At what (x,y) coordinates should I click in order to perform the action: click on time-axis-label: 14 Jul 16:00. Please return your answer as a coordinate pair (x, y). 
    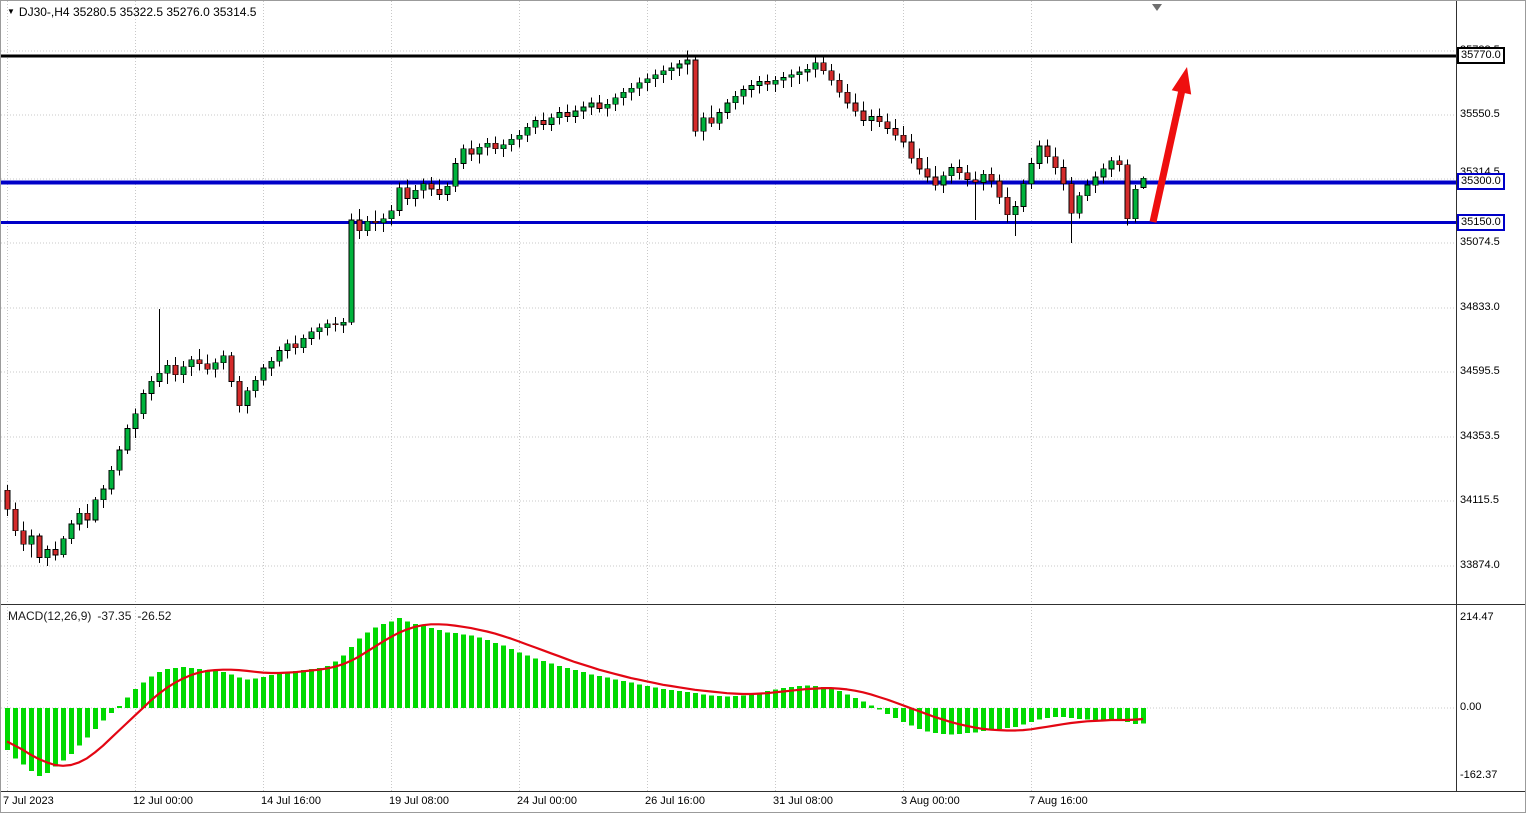
    Looking at the image, I should click on (291, 801).